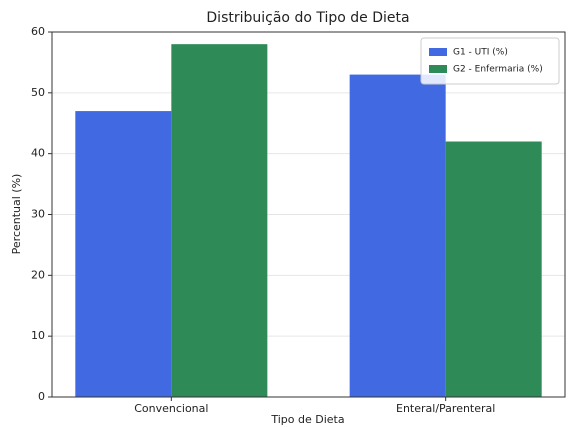  What do you see at coordinates (498, 70) in the screenshot?
I see `legend-label: G2 - Enfermaria (%)` at bounding box center [498, 70].